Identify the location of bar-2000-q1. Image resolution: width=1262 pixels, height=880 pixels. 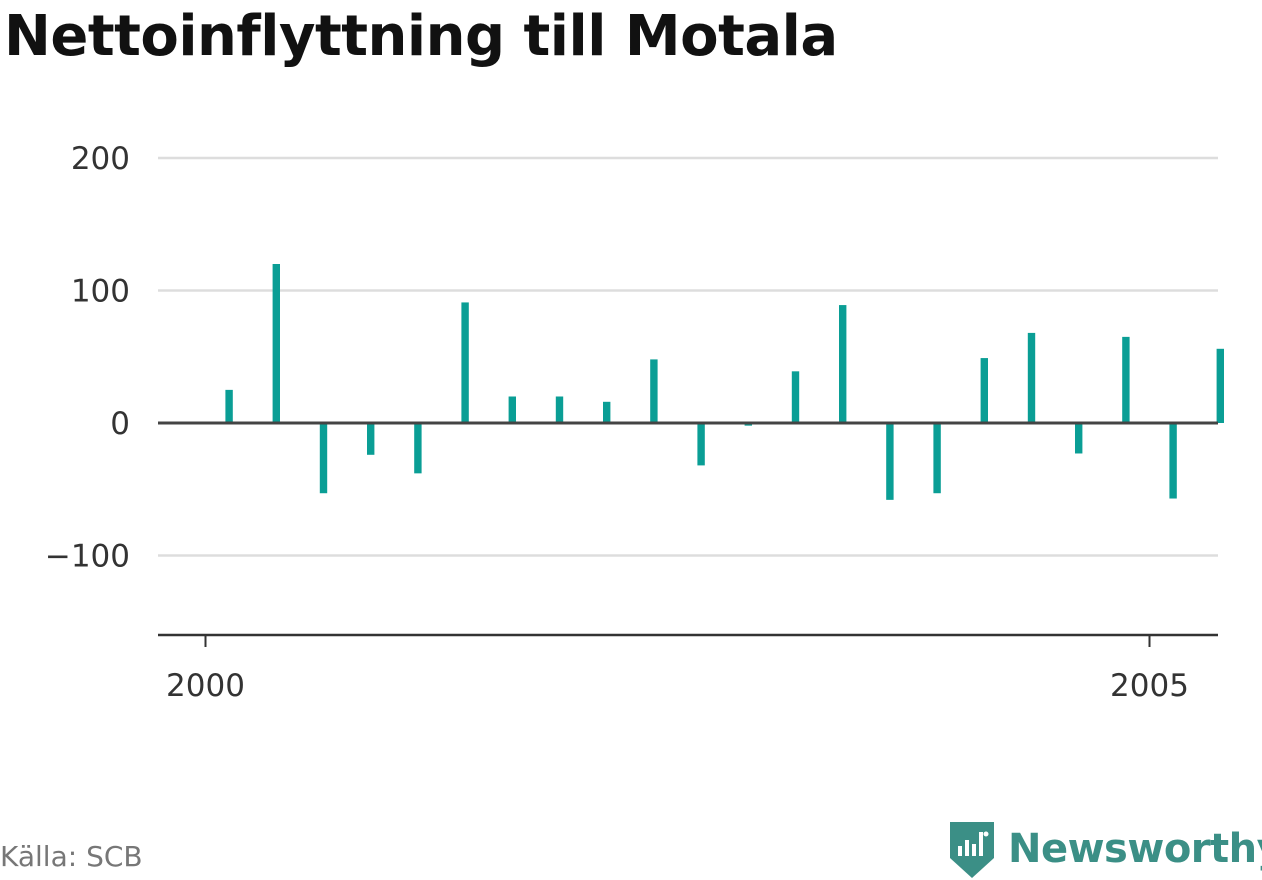
(229, 406).